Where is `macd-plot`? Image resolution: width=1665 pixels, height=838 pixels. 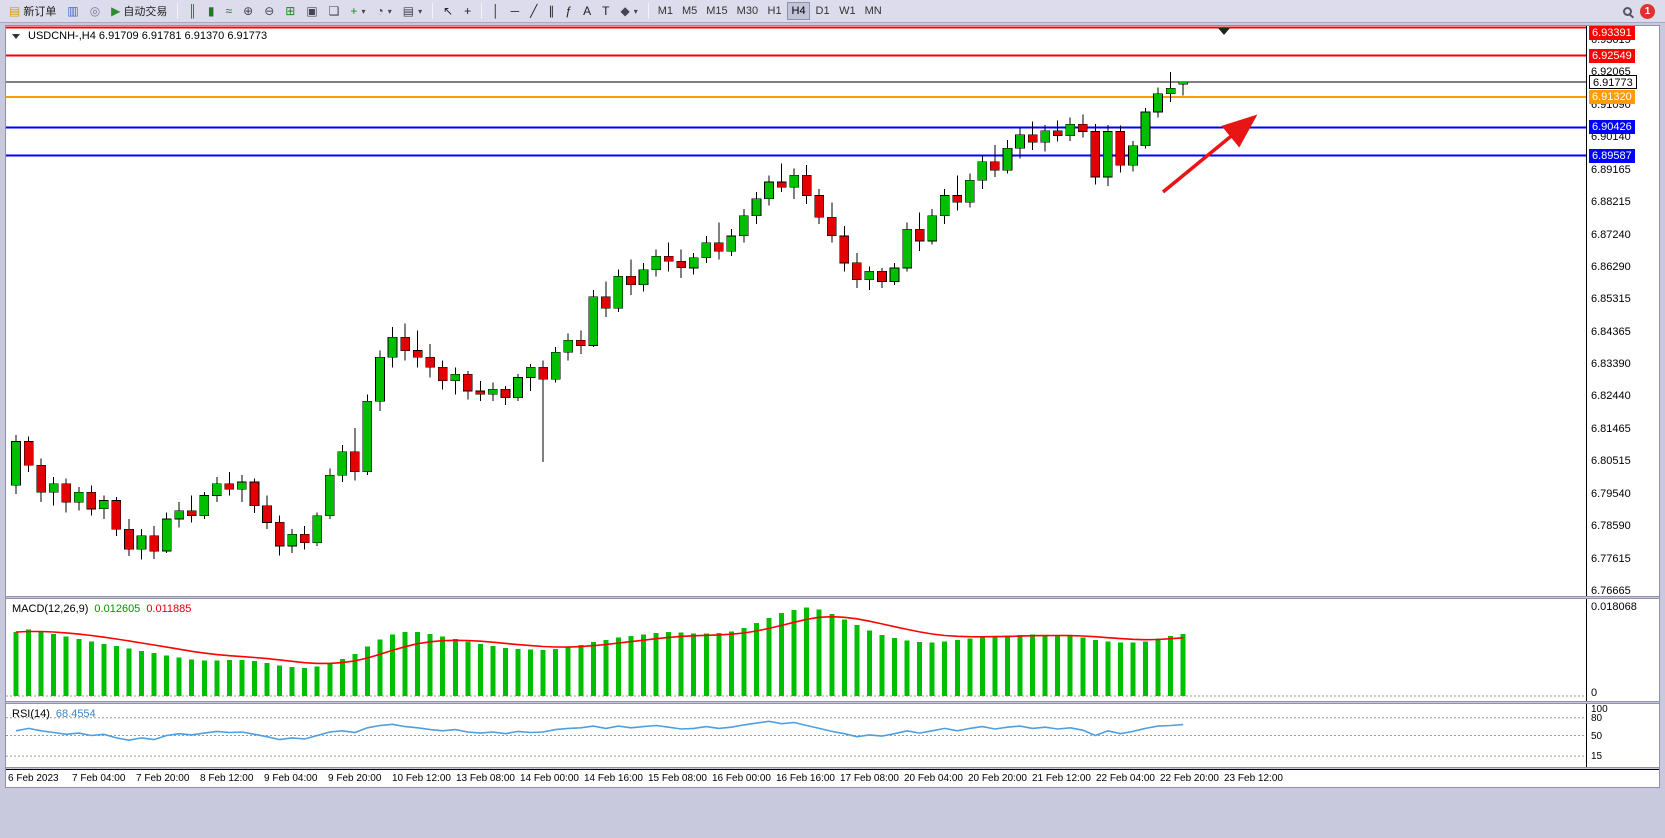
macd-plot is located at coordinates (796, 650).